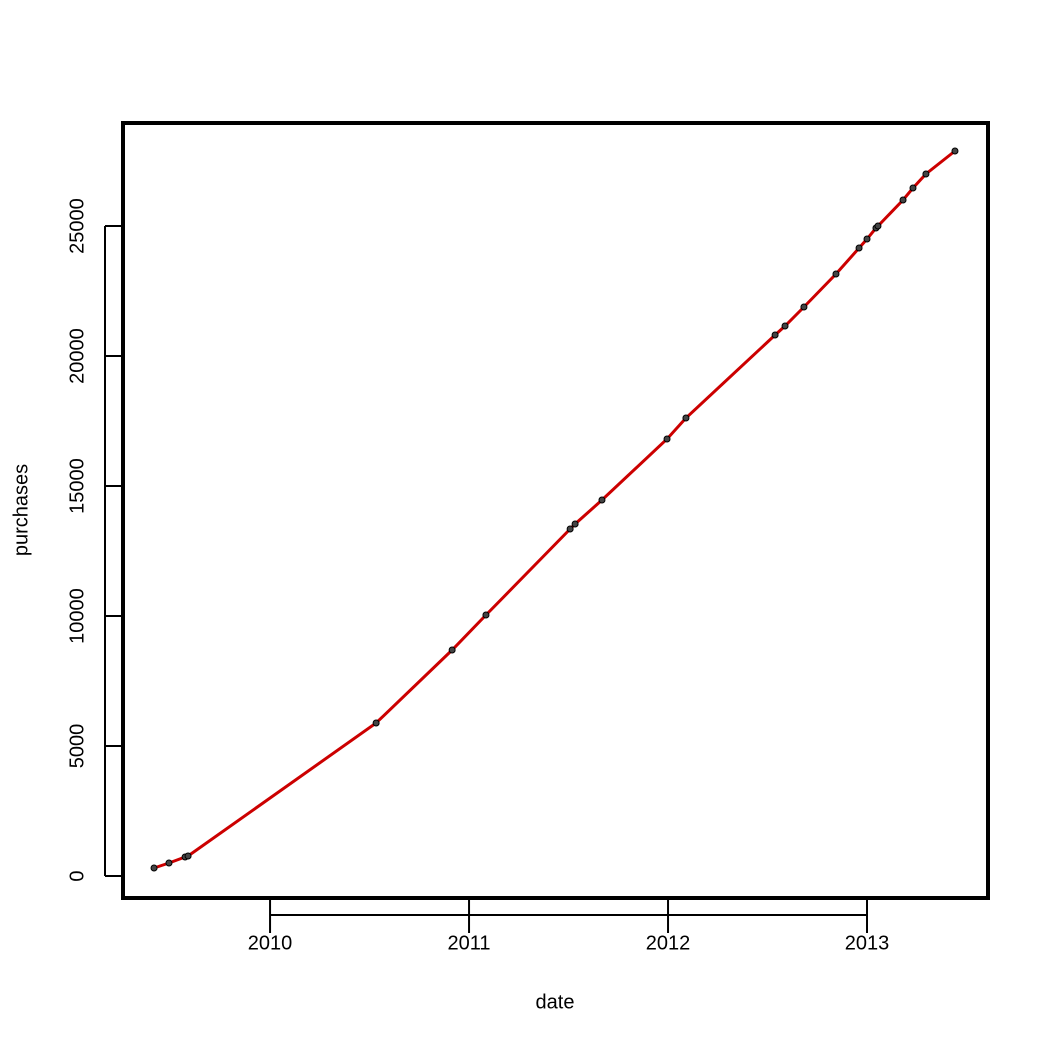 Image resolution: width=1050 pixels, height=1050 pixels. I want to click on y-tick-label: 5000, so click(77, 746).